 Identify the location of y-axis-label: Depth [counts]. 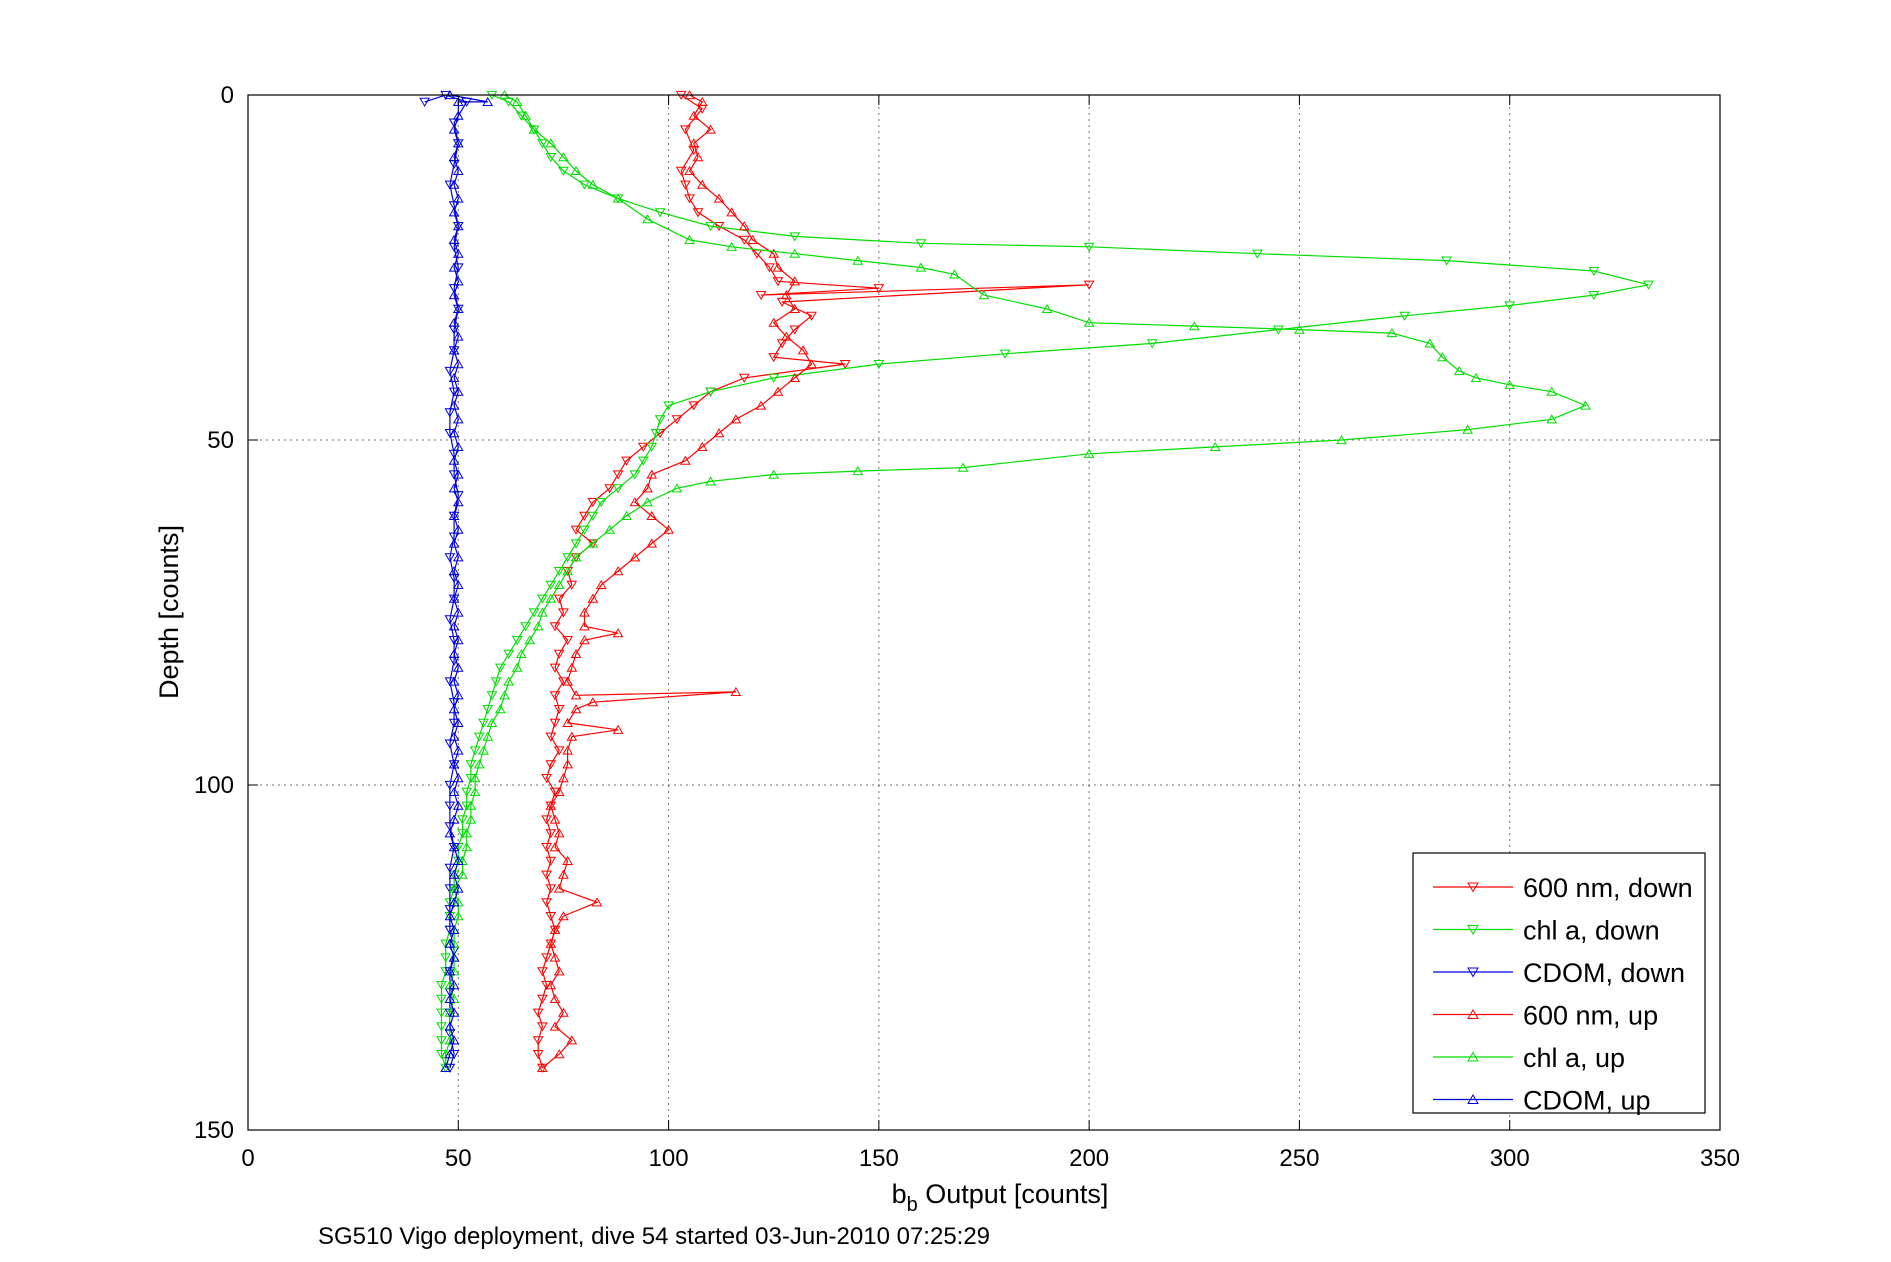
(169, 612).